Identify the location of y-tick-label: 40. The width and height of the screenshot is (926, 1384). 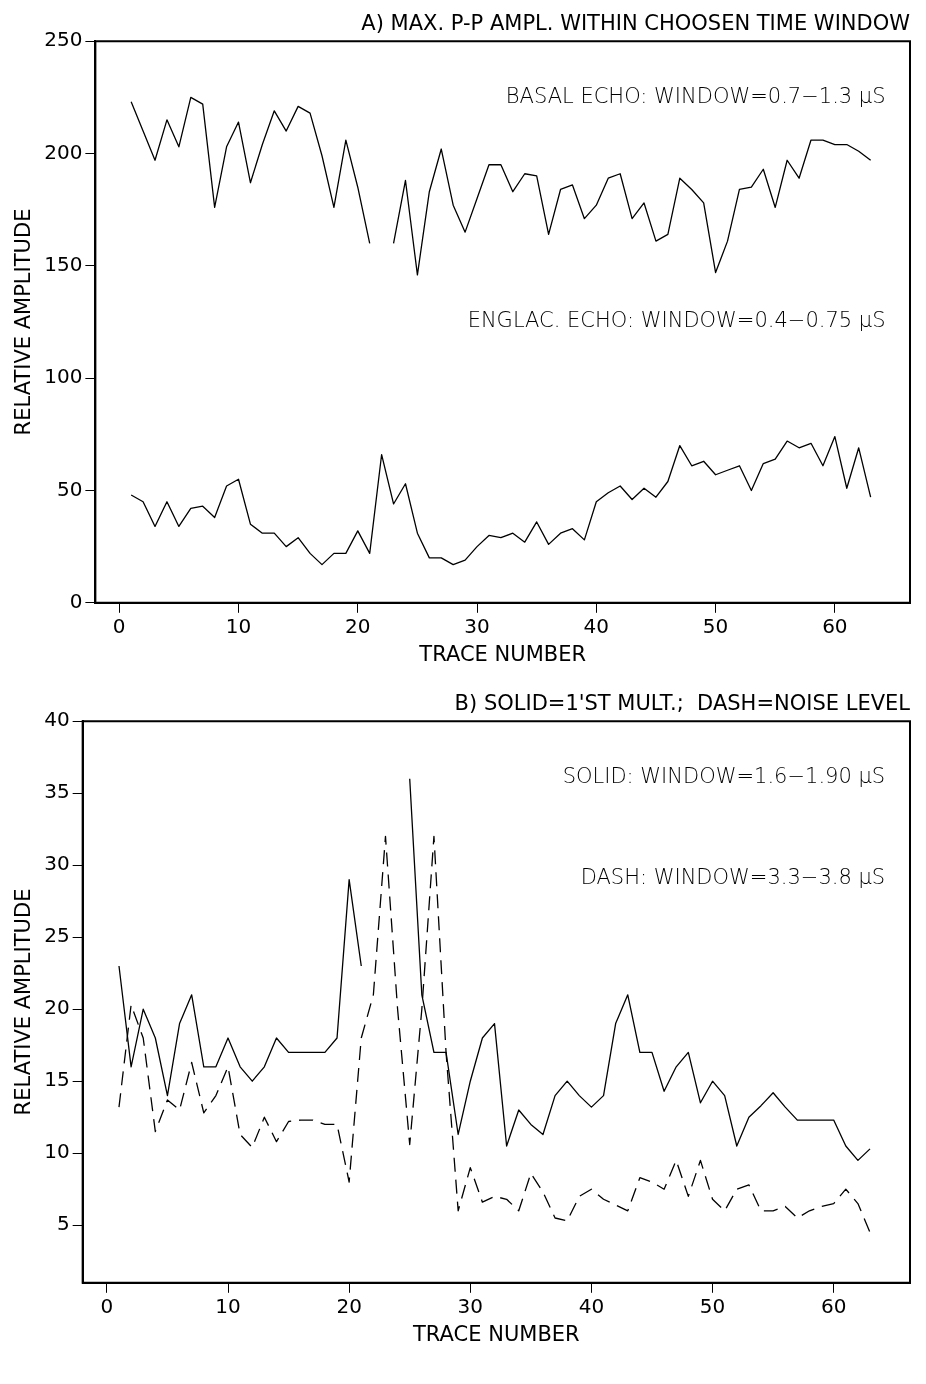
(57, 719).